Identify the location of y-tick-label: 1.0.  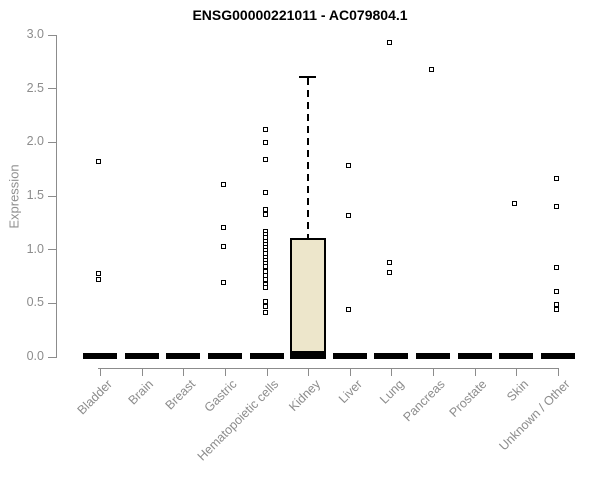
(35, 248).